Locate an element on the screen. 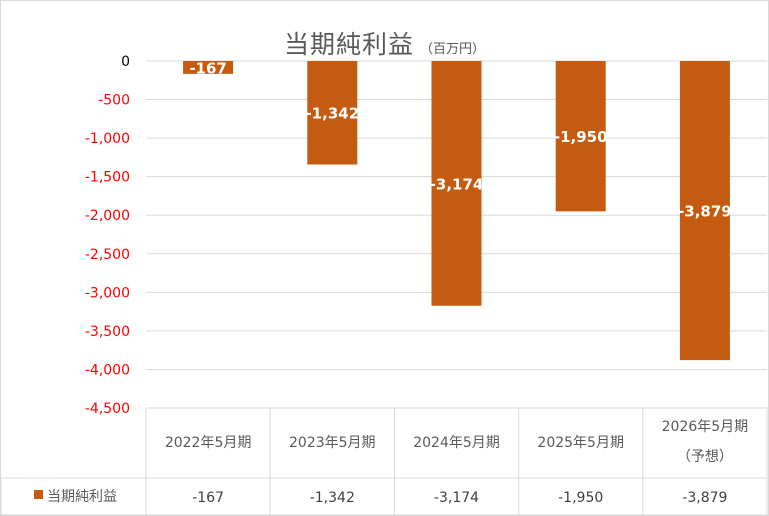 The height and width of the screenshot is (516, 769). legend-series-name: 当期純利益 is located at coordinates (82, 497).